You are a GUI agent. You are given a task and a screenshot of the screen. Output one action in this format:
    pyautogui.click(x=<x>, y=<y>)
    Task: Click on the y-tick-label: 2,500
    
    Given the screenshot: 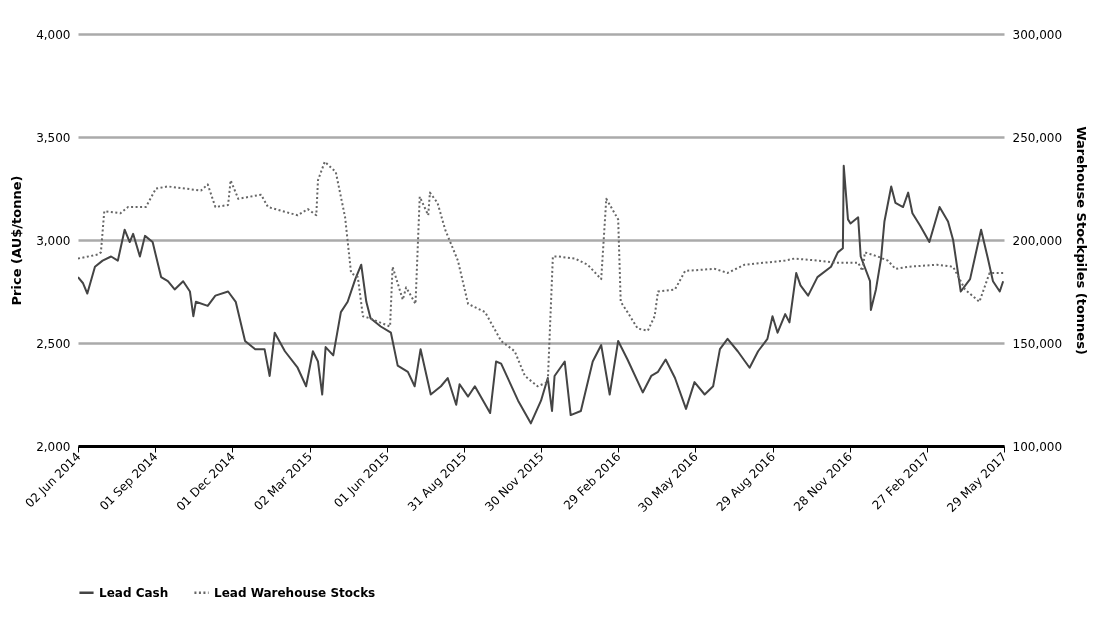 What is the action you would take?
    pyautogui.click(x=53, y=343)
    